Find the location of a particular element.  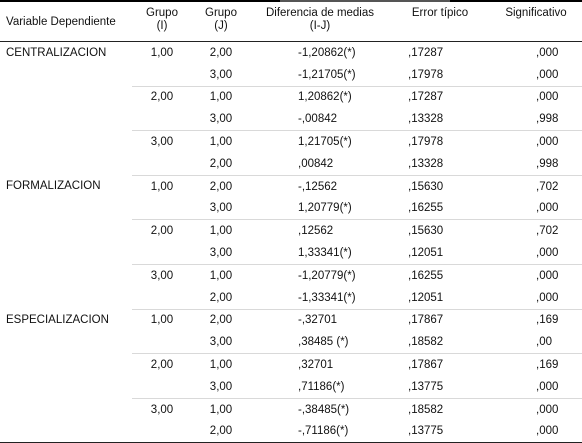

table-row: 3,00 1,00 -,38485(*) ,18582,000 is located at coordinates (291, 409).